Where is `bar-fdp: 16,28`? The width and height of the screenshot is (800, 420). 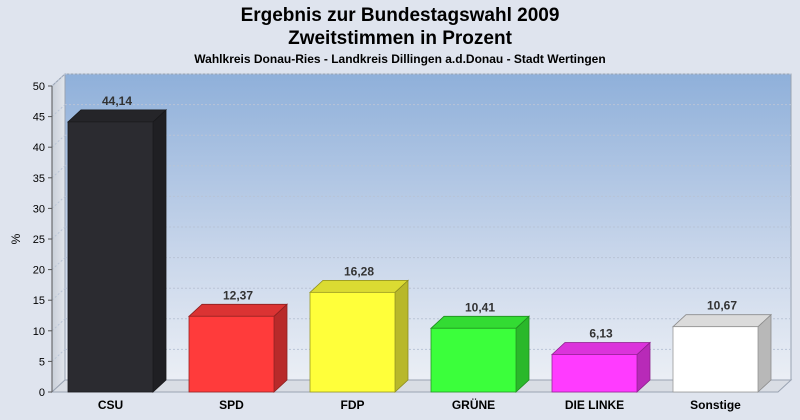 bar-fdp: 16,28 is located at coordinates (359, 328).